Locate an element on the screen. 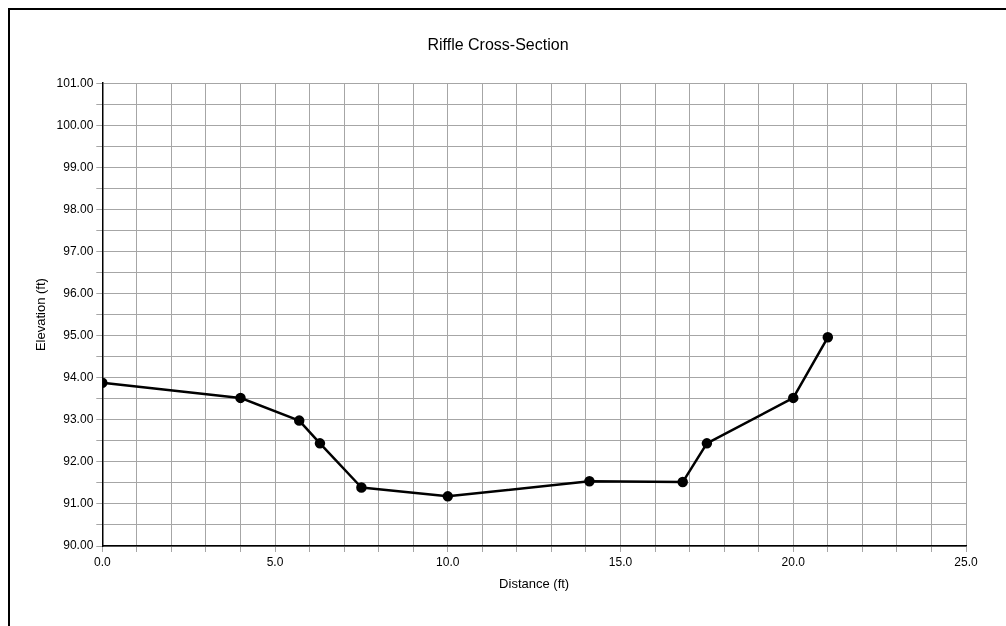 This screenshot has height=626, width=1006. y-tick-label: 98.00 is located at coordinates (78, 208).